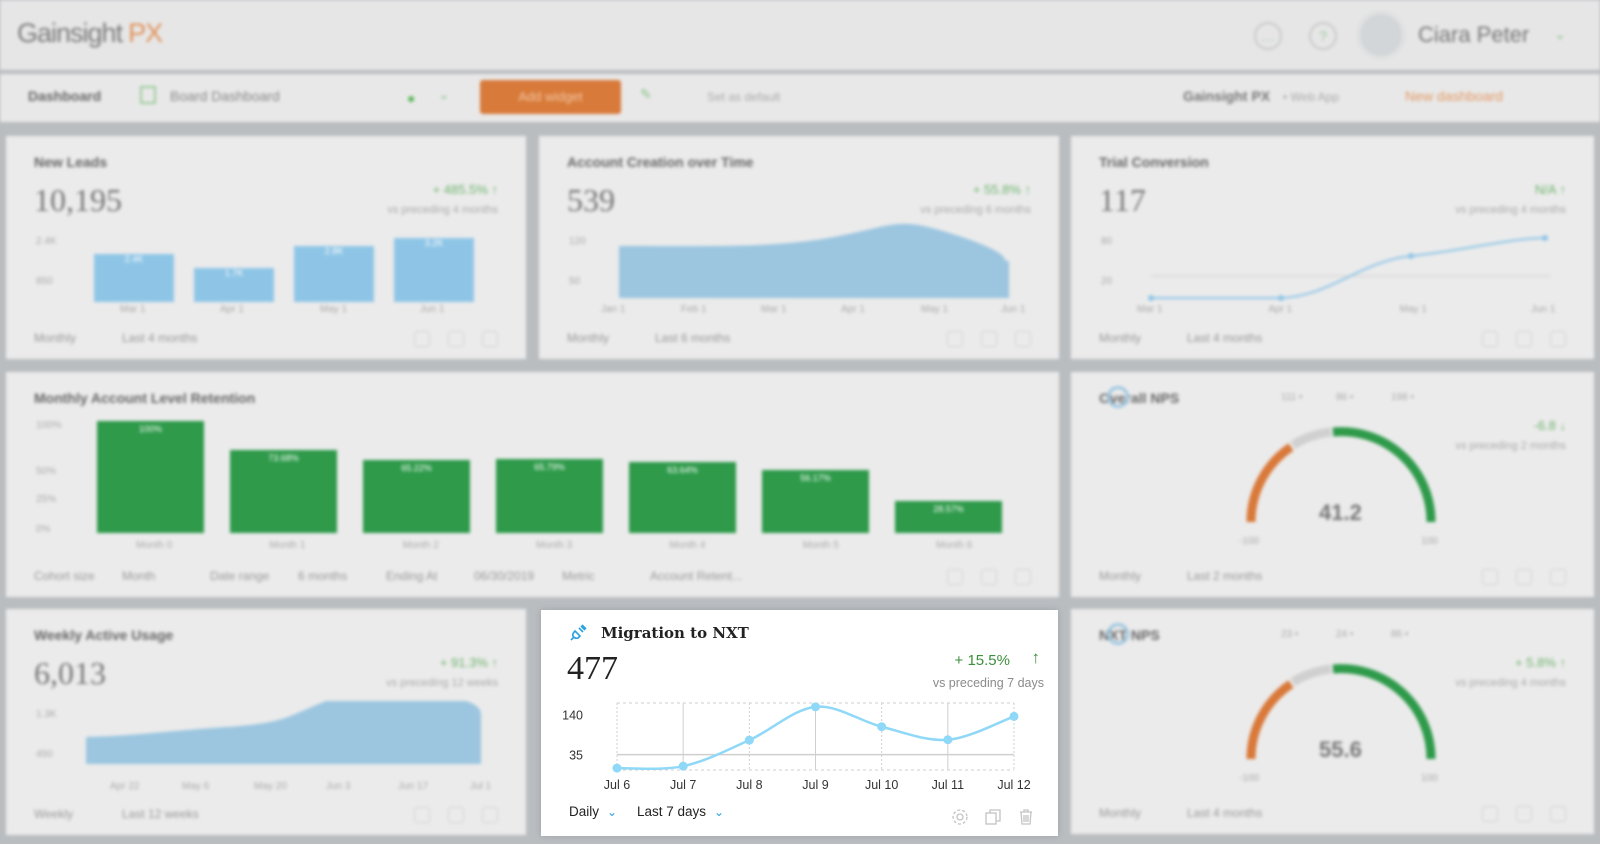  Describe the element at coordinates (1340, 512) in the screenshot. I see `gauge-score: 41.2` at that location.